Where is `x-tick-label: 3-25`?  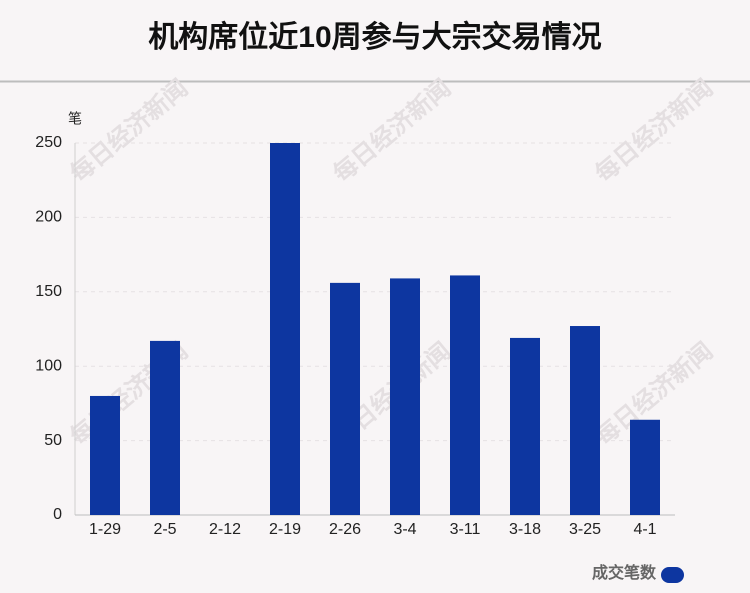 x-tick-label: 3-25 is located at coordinates (585, 529).